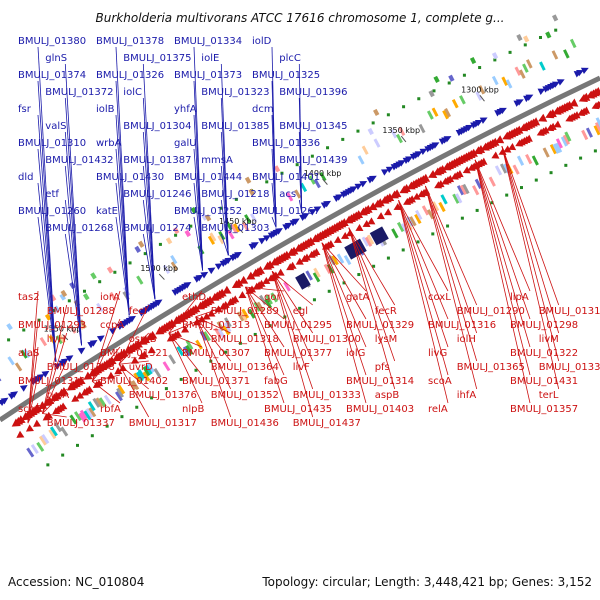  I want to click on forward-gene-label: BMULJ_01304, so click(157, 126).